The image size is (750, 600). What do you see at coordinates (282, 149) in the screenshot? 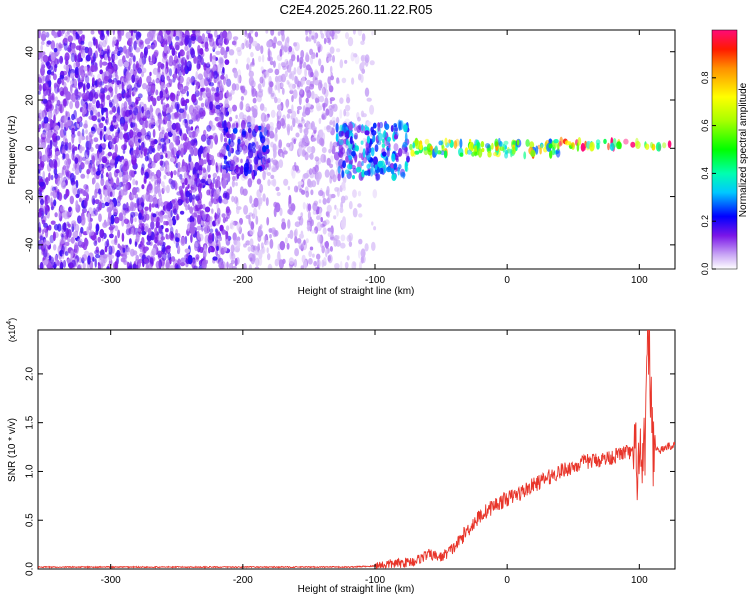
I see `heatmap-region` at bounding box center [282, 149].